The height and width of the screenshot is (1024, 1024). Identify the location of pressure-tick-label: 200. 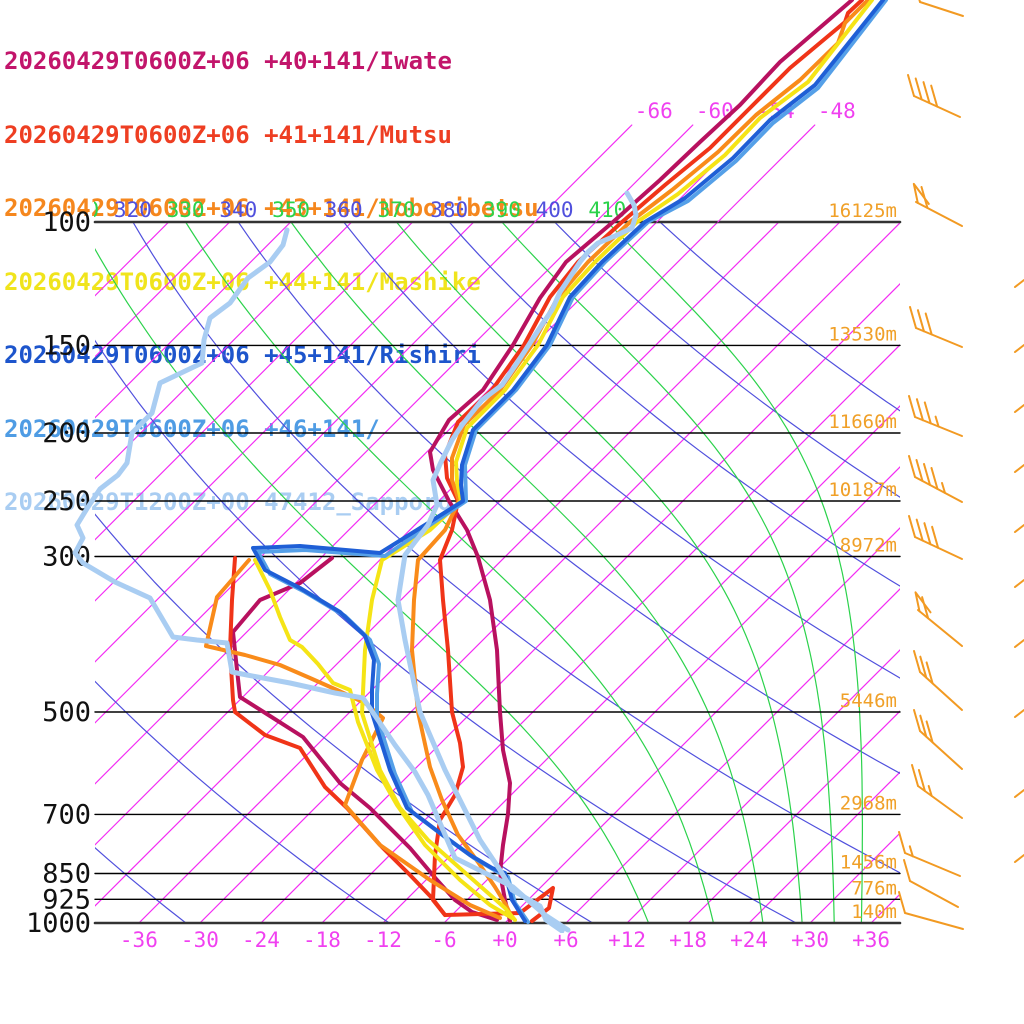
(66, 433).